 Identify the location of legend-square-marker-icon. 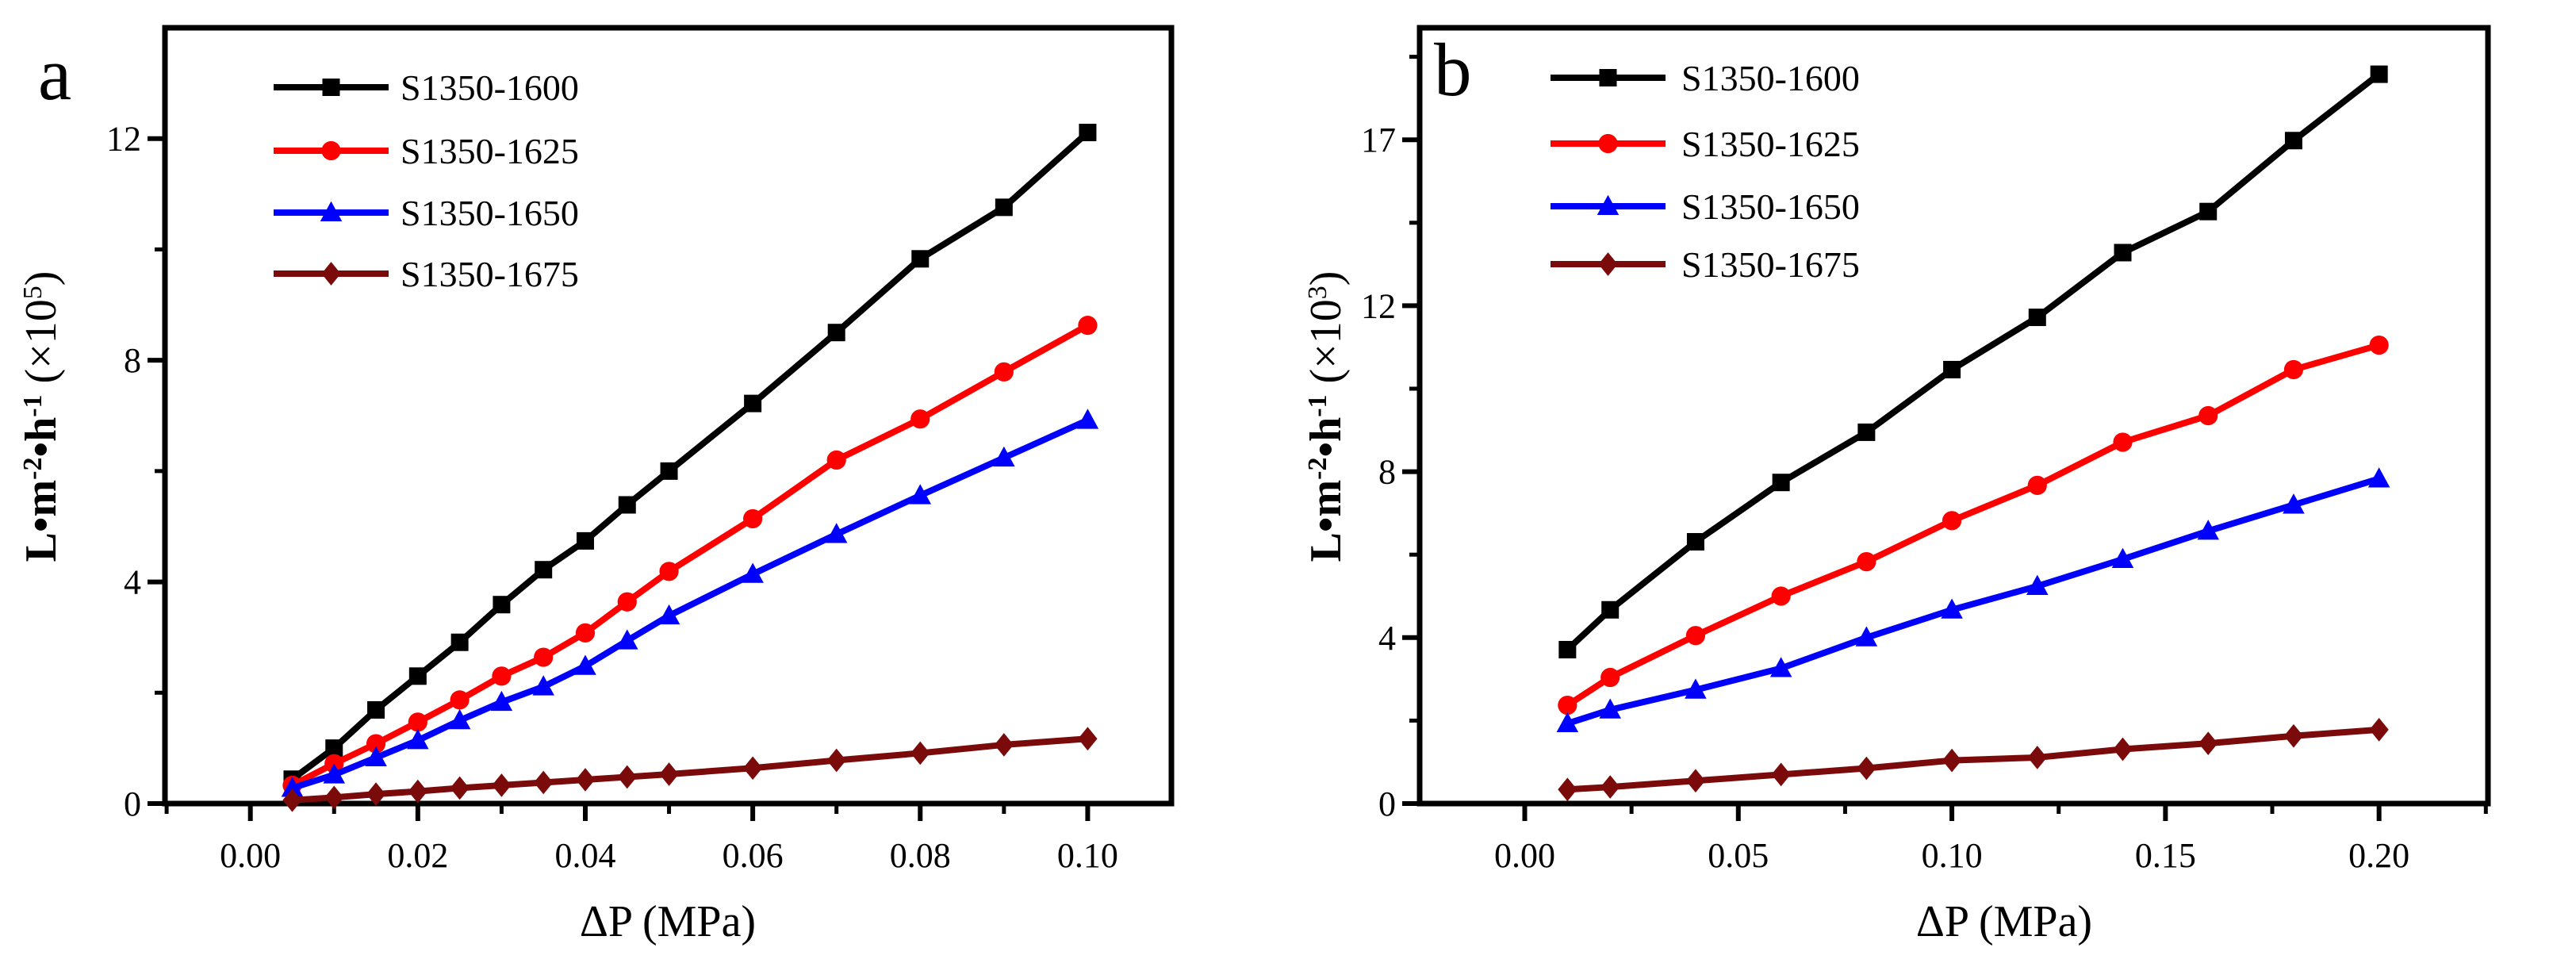
(1608, 77).